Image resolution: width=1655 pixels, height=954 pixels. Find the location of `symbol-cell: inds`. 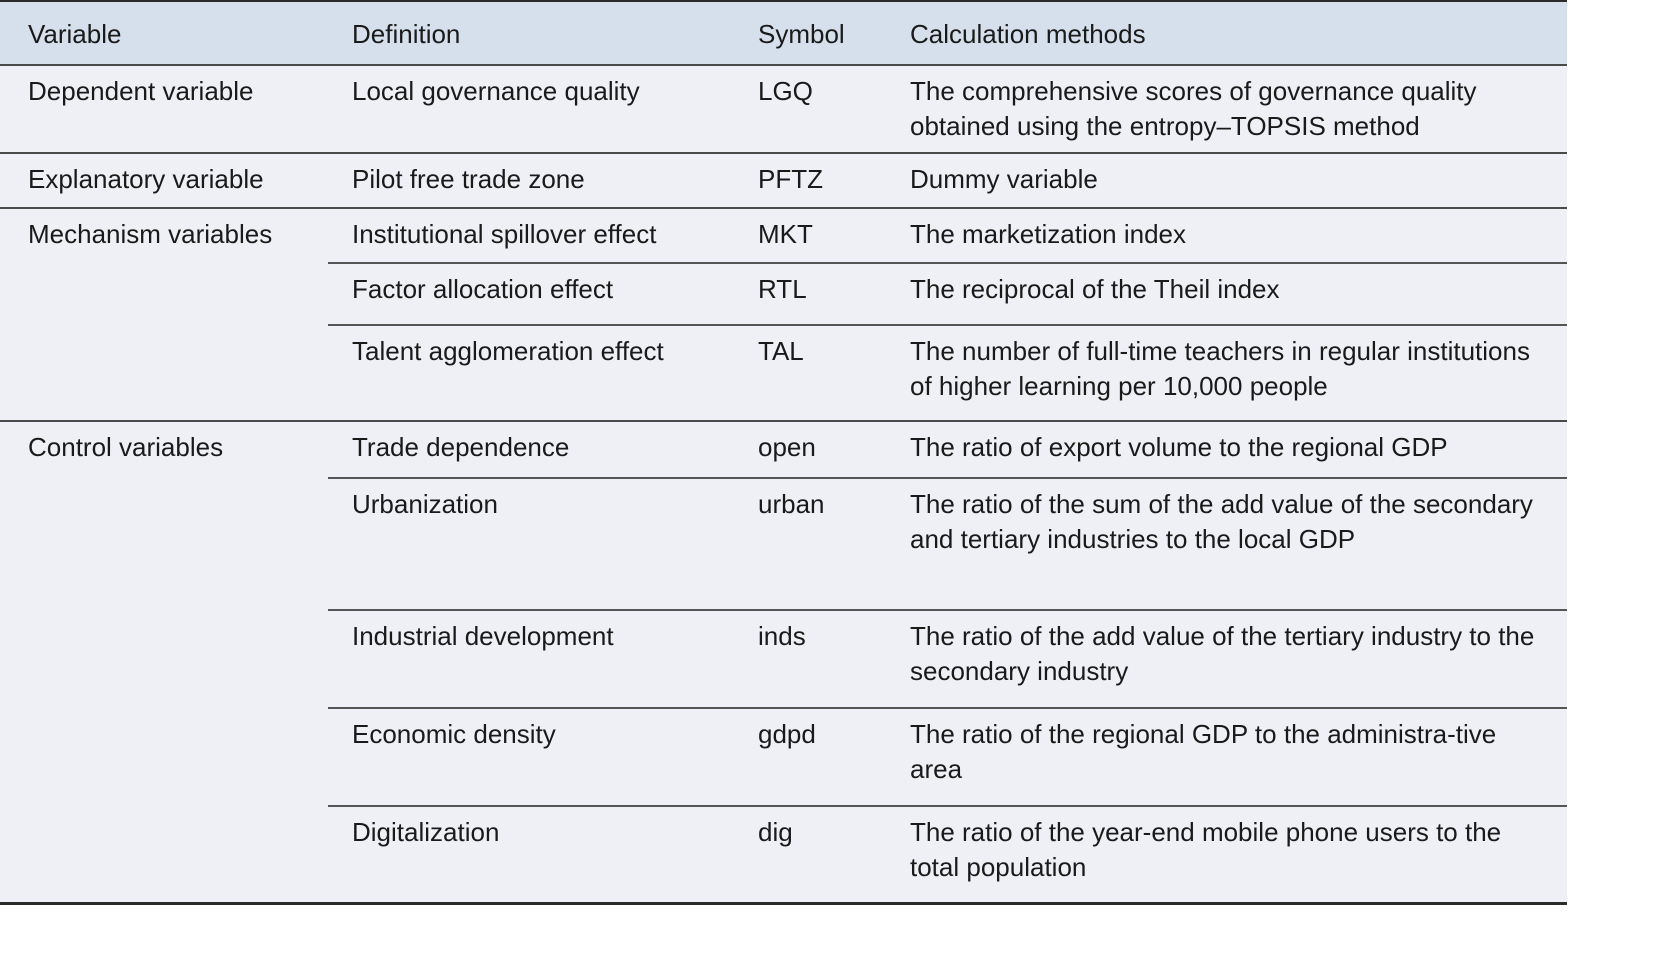

symbol-cell: inds is located at coordinates (782, 636).